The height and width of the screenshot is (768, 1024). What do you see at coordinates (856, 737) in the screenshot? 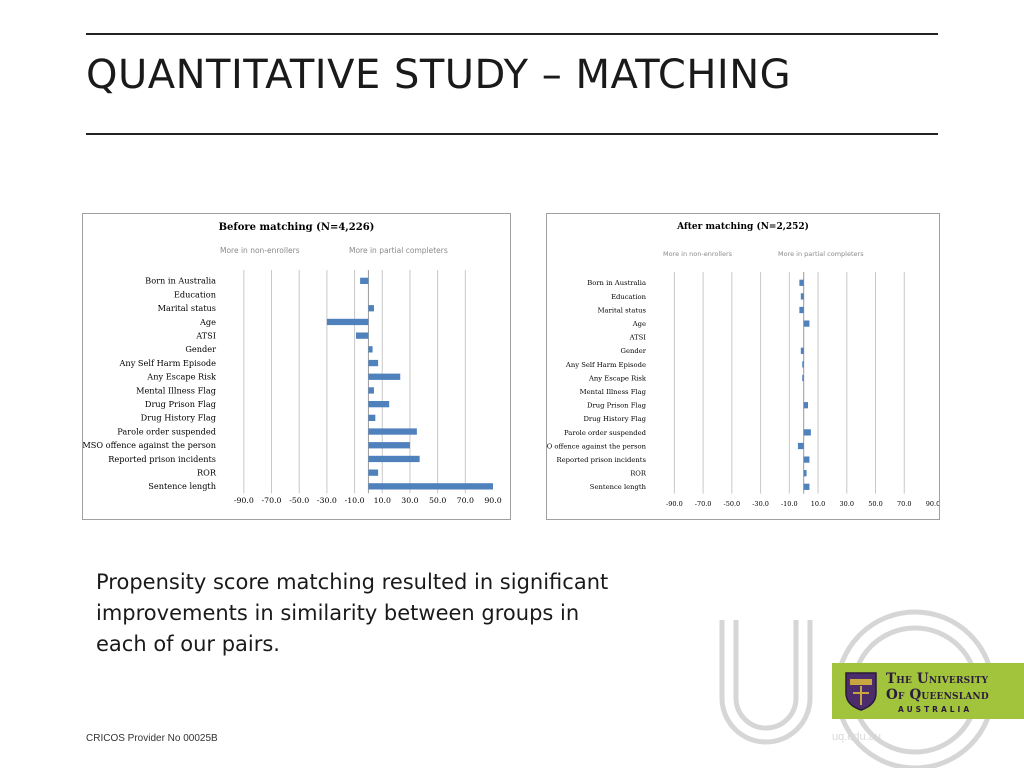
I see `website-url: uq.edu.au` at bounding box center [856, 737].